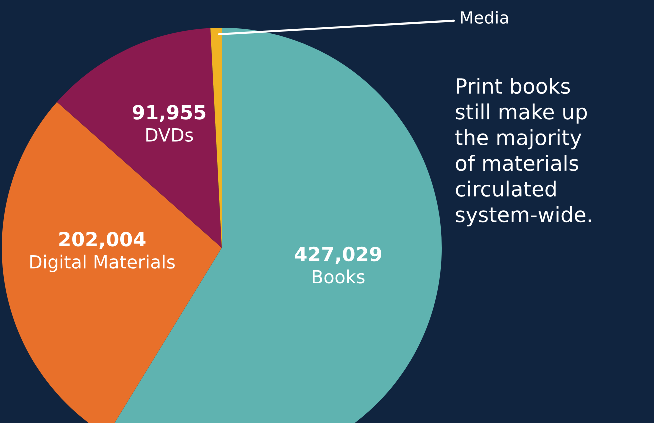  Describe the element at coordinates (484, 17) in the screenshot. I see `slice-label: Media` at that location.